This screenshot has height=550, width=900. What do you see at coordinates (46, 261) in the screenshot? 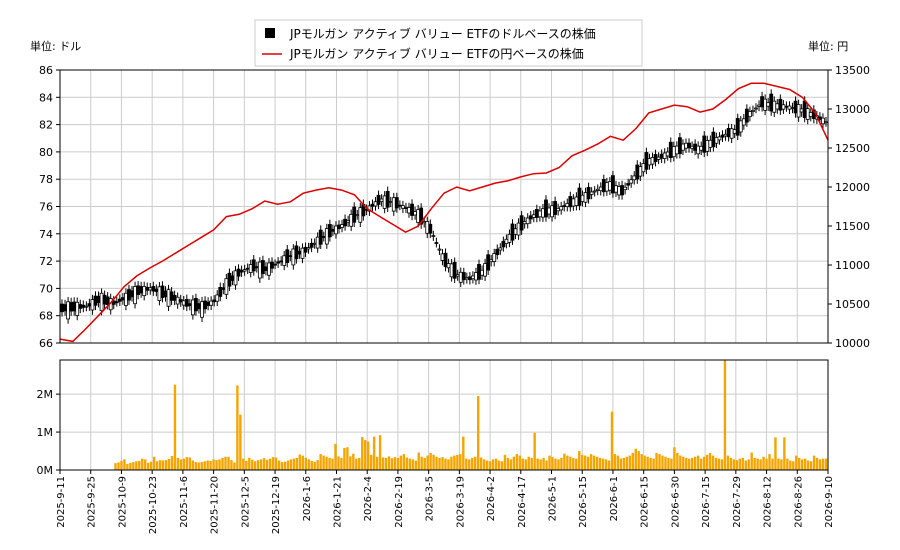
I see `usd-tick-label: 72` at bounding box center [46, 261].